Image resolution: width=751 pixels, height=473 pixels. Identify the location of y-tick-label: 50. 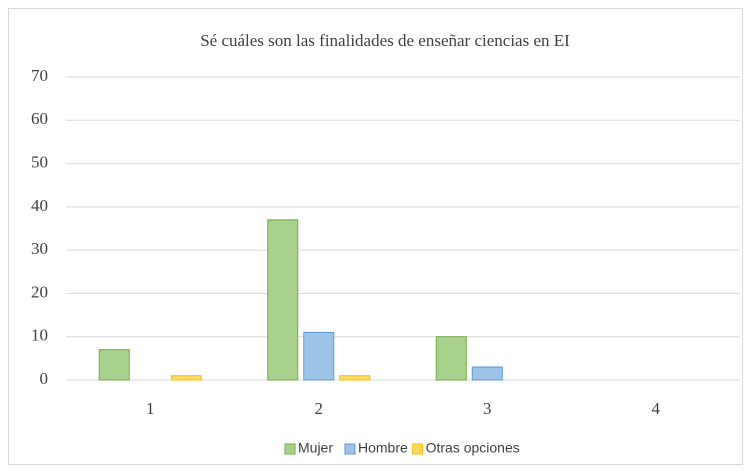
(39, 161).